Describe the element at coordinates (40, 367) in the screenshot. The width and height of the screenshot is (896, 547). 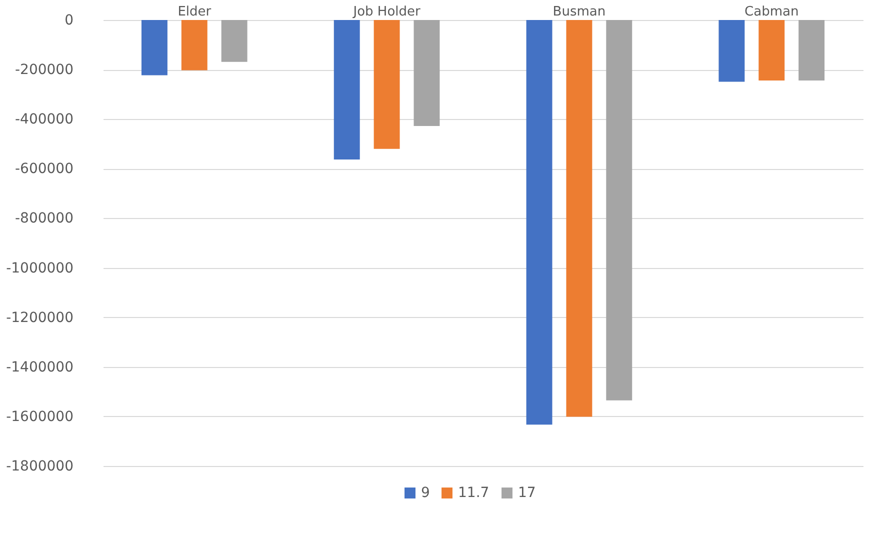
I see `y-tick-label: -1400000` at that location.